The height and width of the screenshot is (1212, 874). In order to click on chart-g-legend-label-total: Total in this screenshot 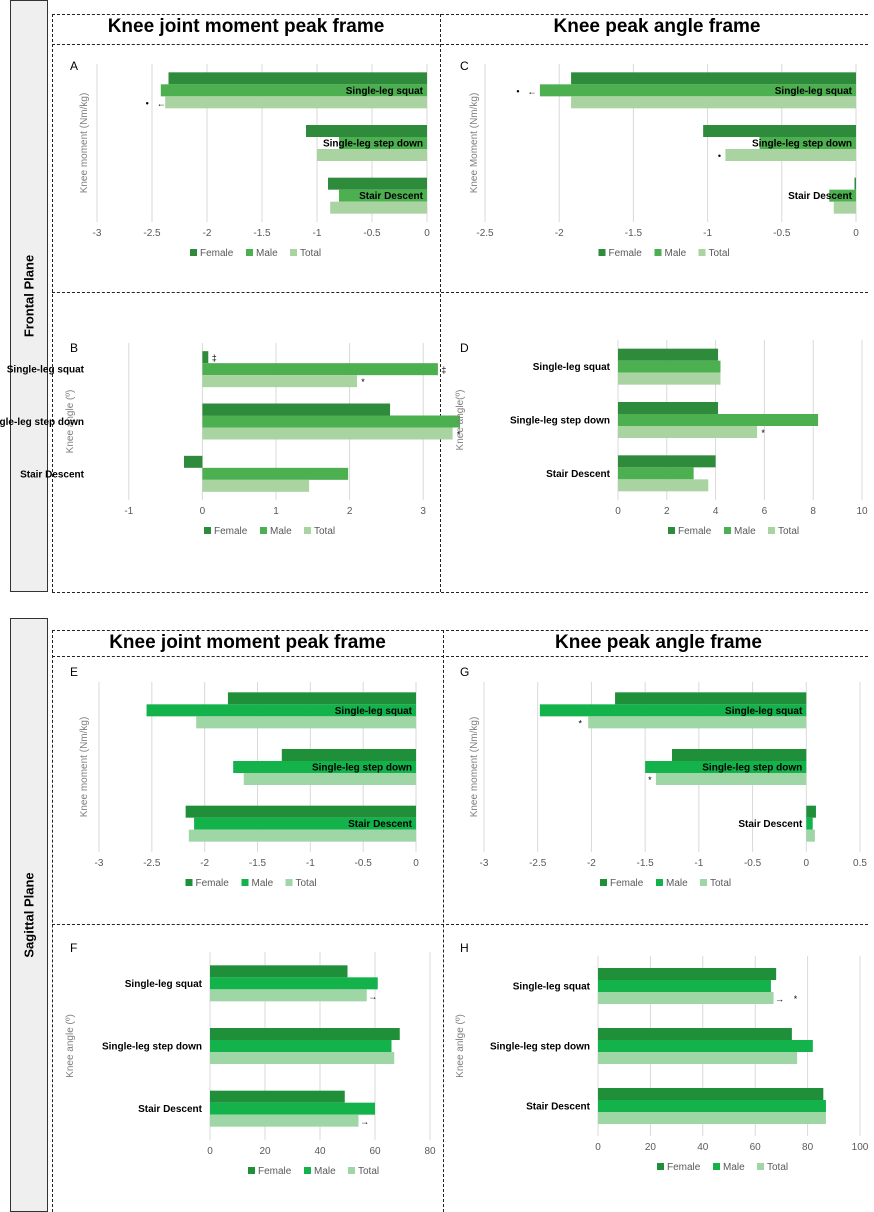, I will do `click(720, 883)`.